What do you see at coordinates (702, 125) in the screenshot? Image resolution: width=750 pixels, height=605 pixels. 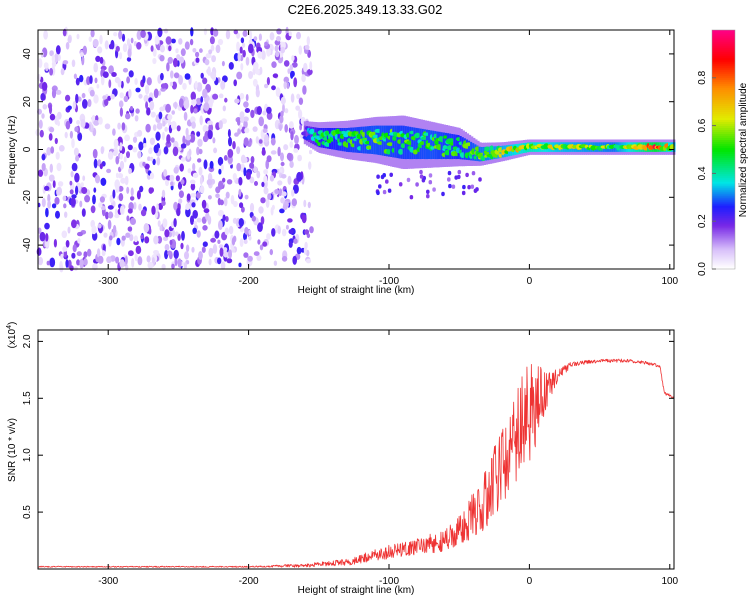 I see `colorbar-tick-label: 0.6` at bounding box center [702, 125].